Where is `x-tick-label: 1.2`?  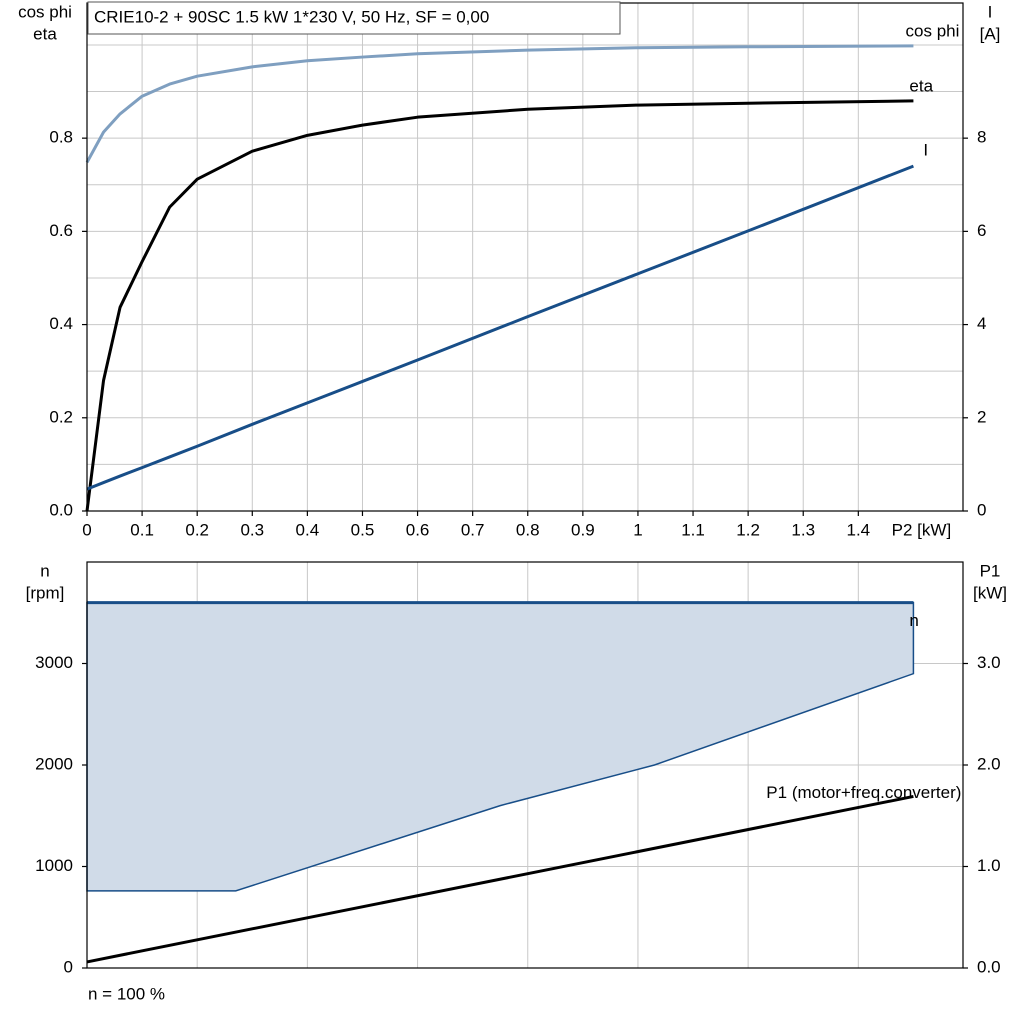
x-tick-label: 1.2 is located at coordinates (748, 529).